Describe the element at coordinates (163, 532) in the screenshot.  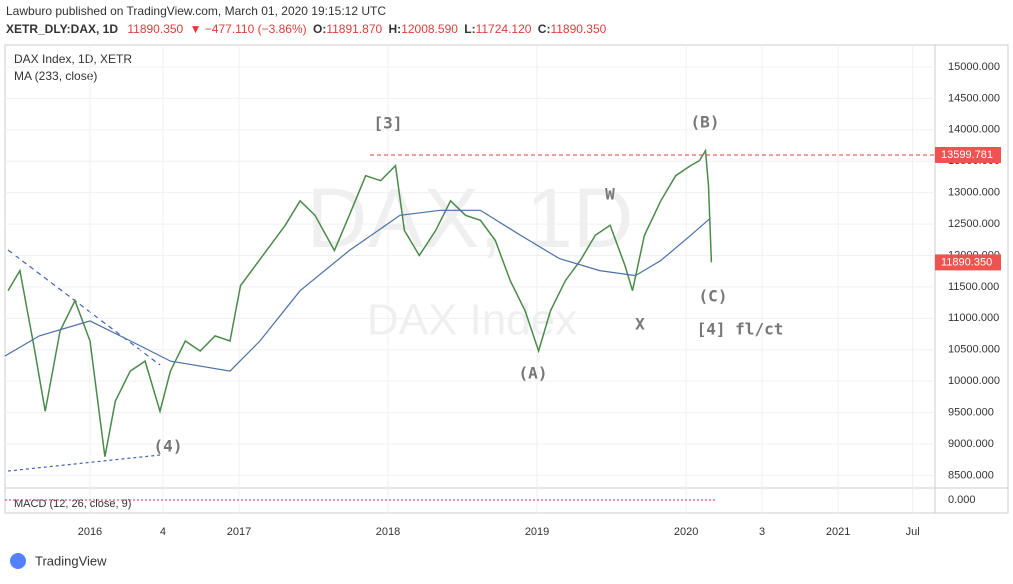
I see `x-tick-label: 4` at that location.